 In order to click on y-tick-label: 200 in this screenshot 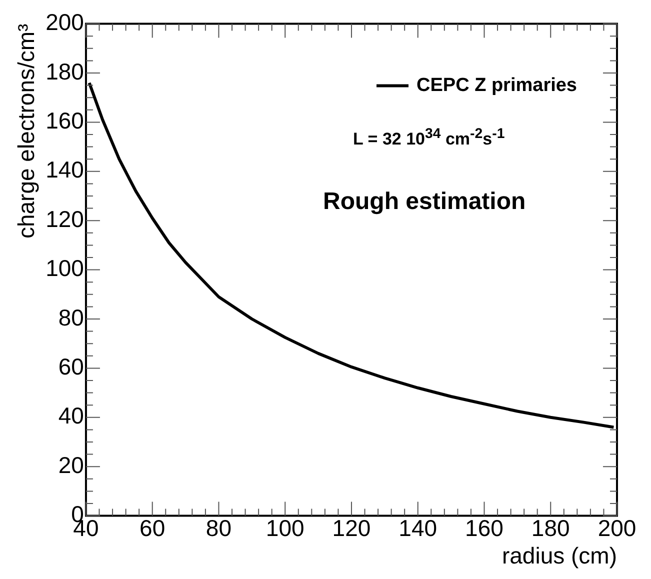, I will do `click(65, 22)`.